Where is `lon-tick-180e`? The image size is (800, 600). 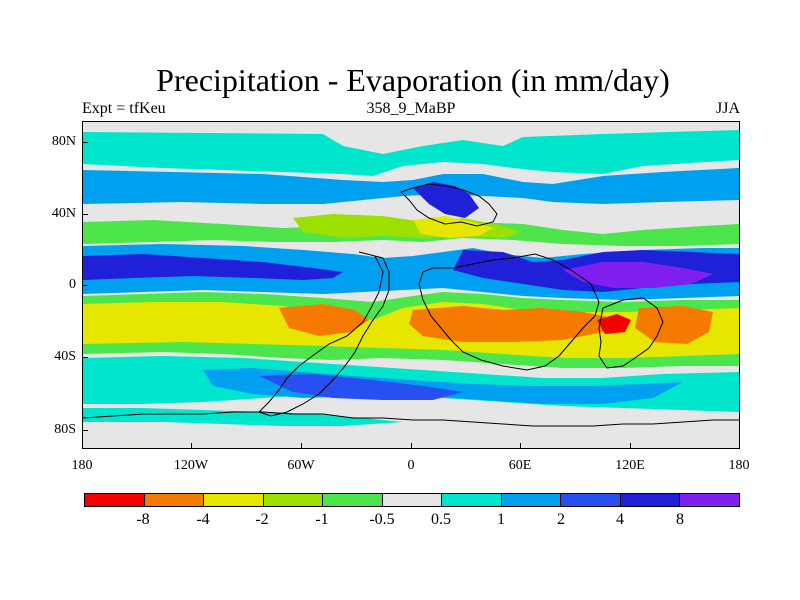 lon-tick-180e is located at coordinates (739, 446).